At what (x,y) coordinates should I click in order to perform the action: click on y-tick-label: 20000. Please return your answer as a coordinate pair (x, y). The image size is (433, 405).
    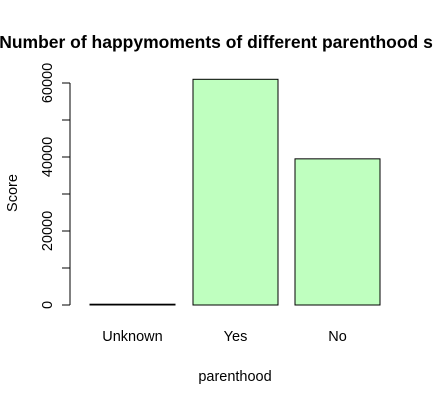
    Looking at the image, I should click on (48, 231).